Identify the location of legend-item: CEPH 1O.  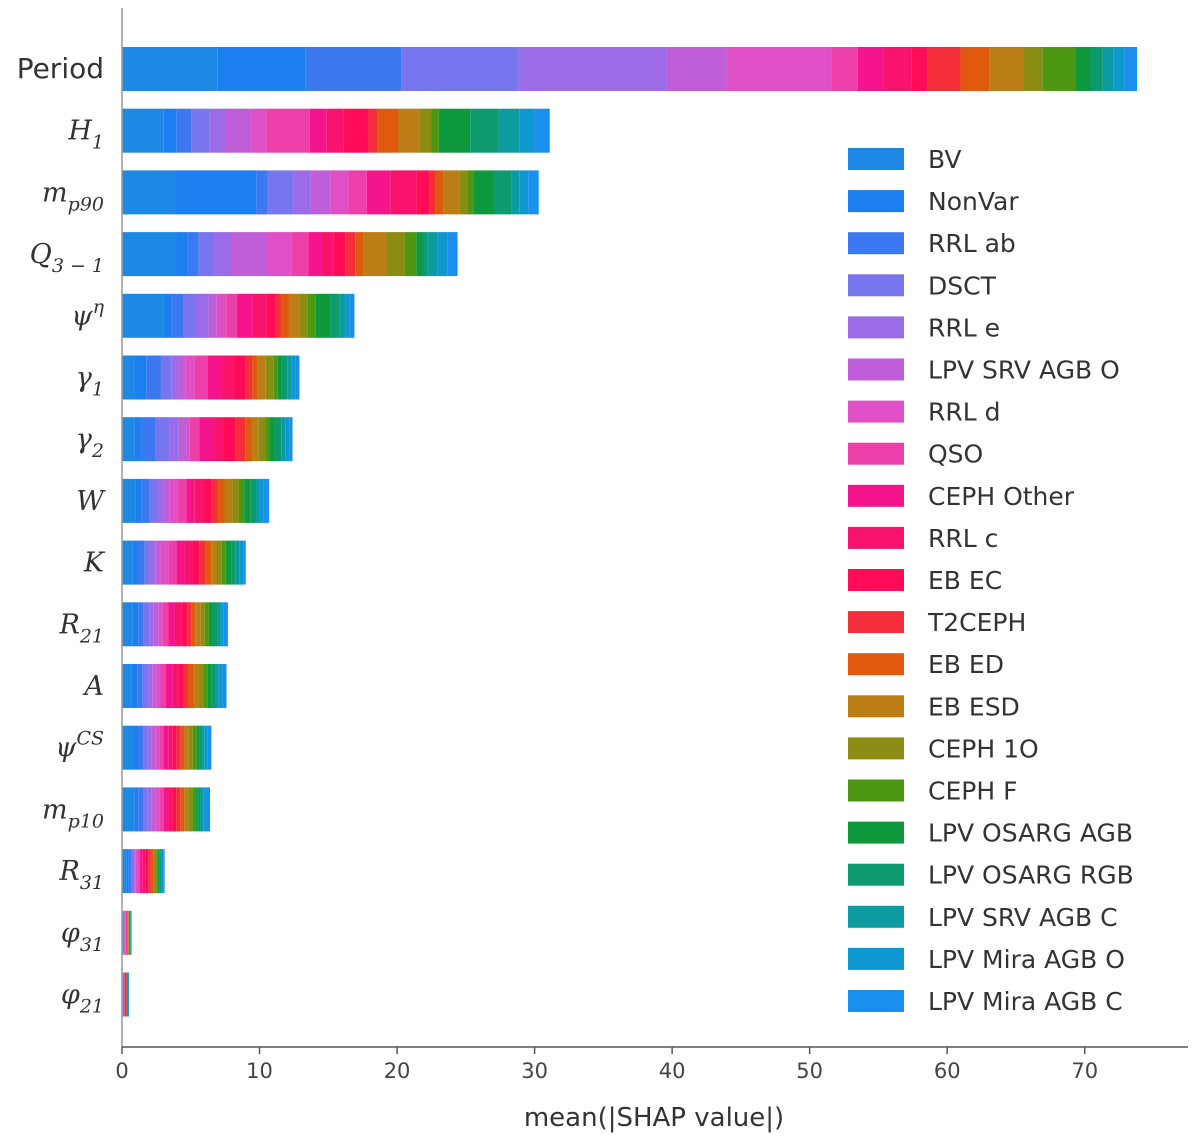
(943, 748).